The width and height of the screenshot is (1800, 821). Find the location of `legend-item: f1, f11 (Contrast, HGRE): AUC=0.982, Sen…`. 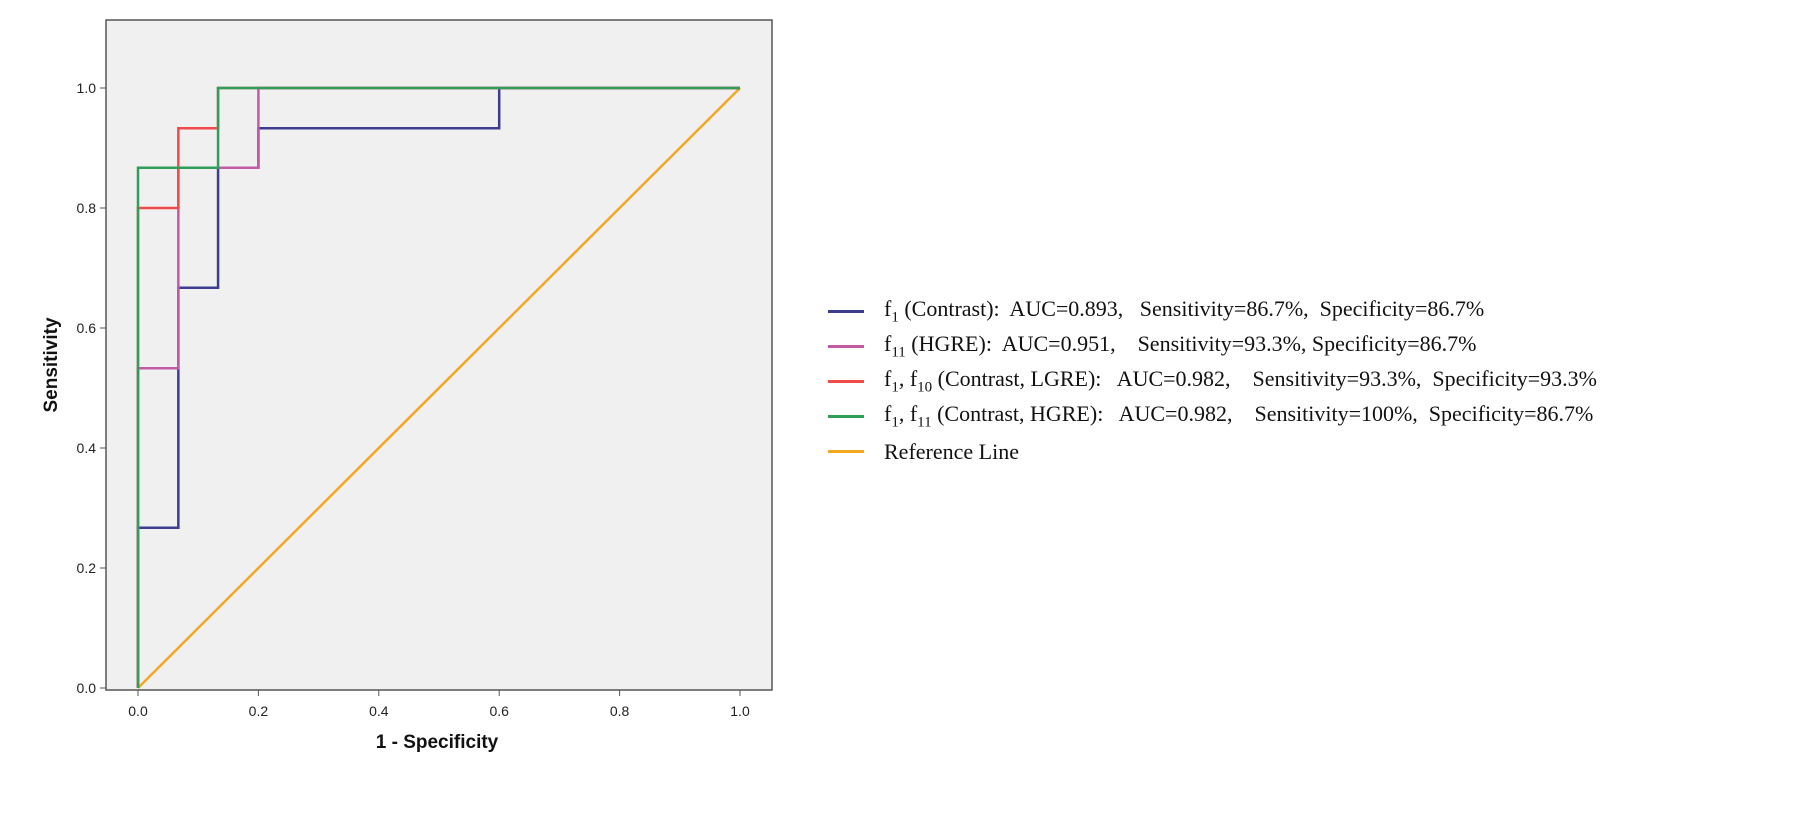

legend-item: f1, f11 (Contrast, HGRE): AUC=0.982, Sen… is located at coordinates (1212, 416).